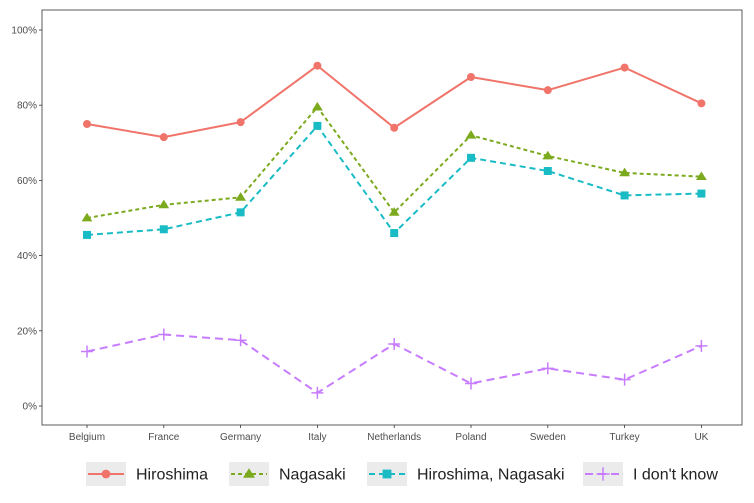 The image size is (754, 503). Describe the element at coordinates (164, 437) in the screenshot. I see `x-tick-label: France` at that location.